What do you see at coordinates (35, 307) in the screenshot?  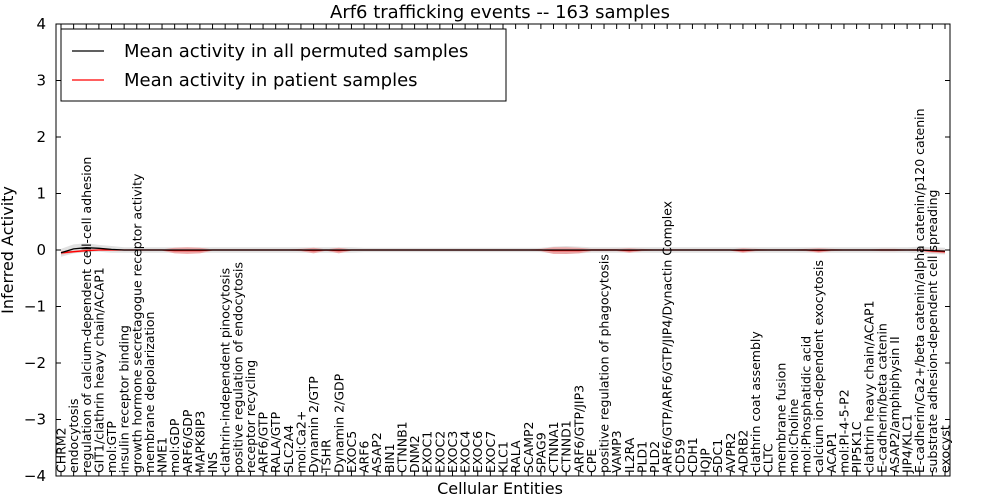 I see `y-tick-label: −1` at bounding box center [35, 307].